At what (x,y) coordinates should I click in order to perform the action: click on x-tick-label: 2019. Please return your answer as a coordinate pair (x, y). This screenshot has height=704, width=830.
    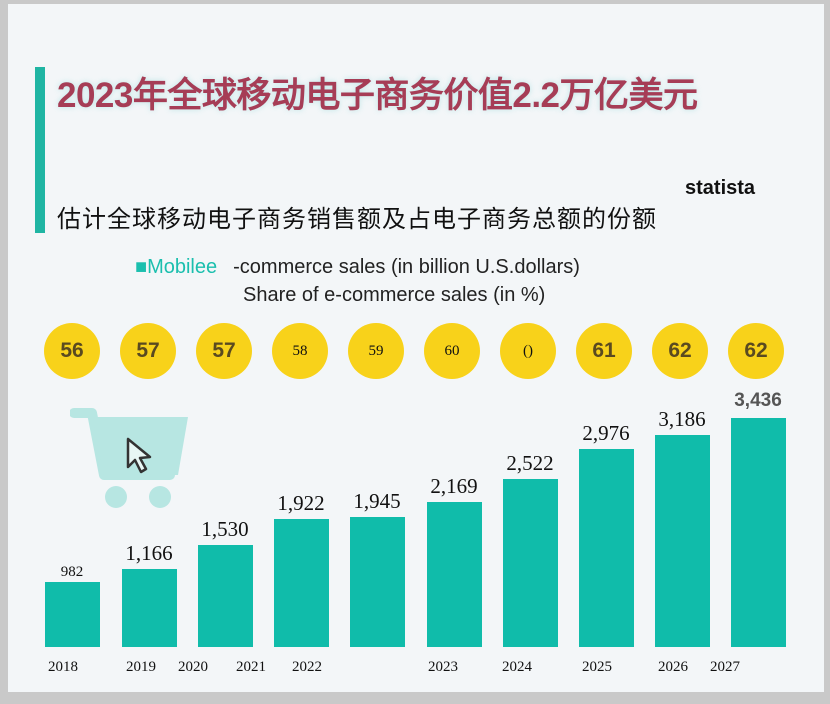
    Looking at the image, I should click on (141, 667).